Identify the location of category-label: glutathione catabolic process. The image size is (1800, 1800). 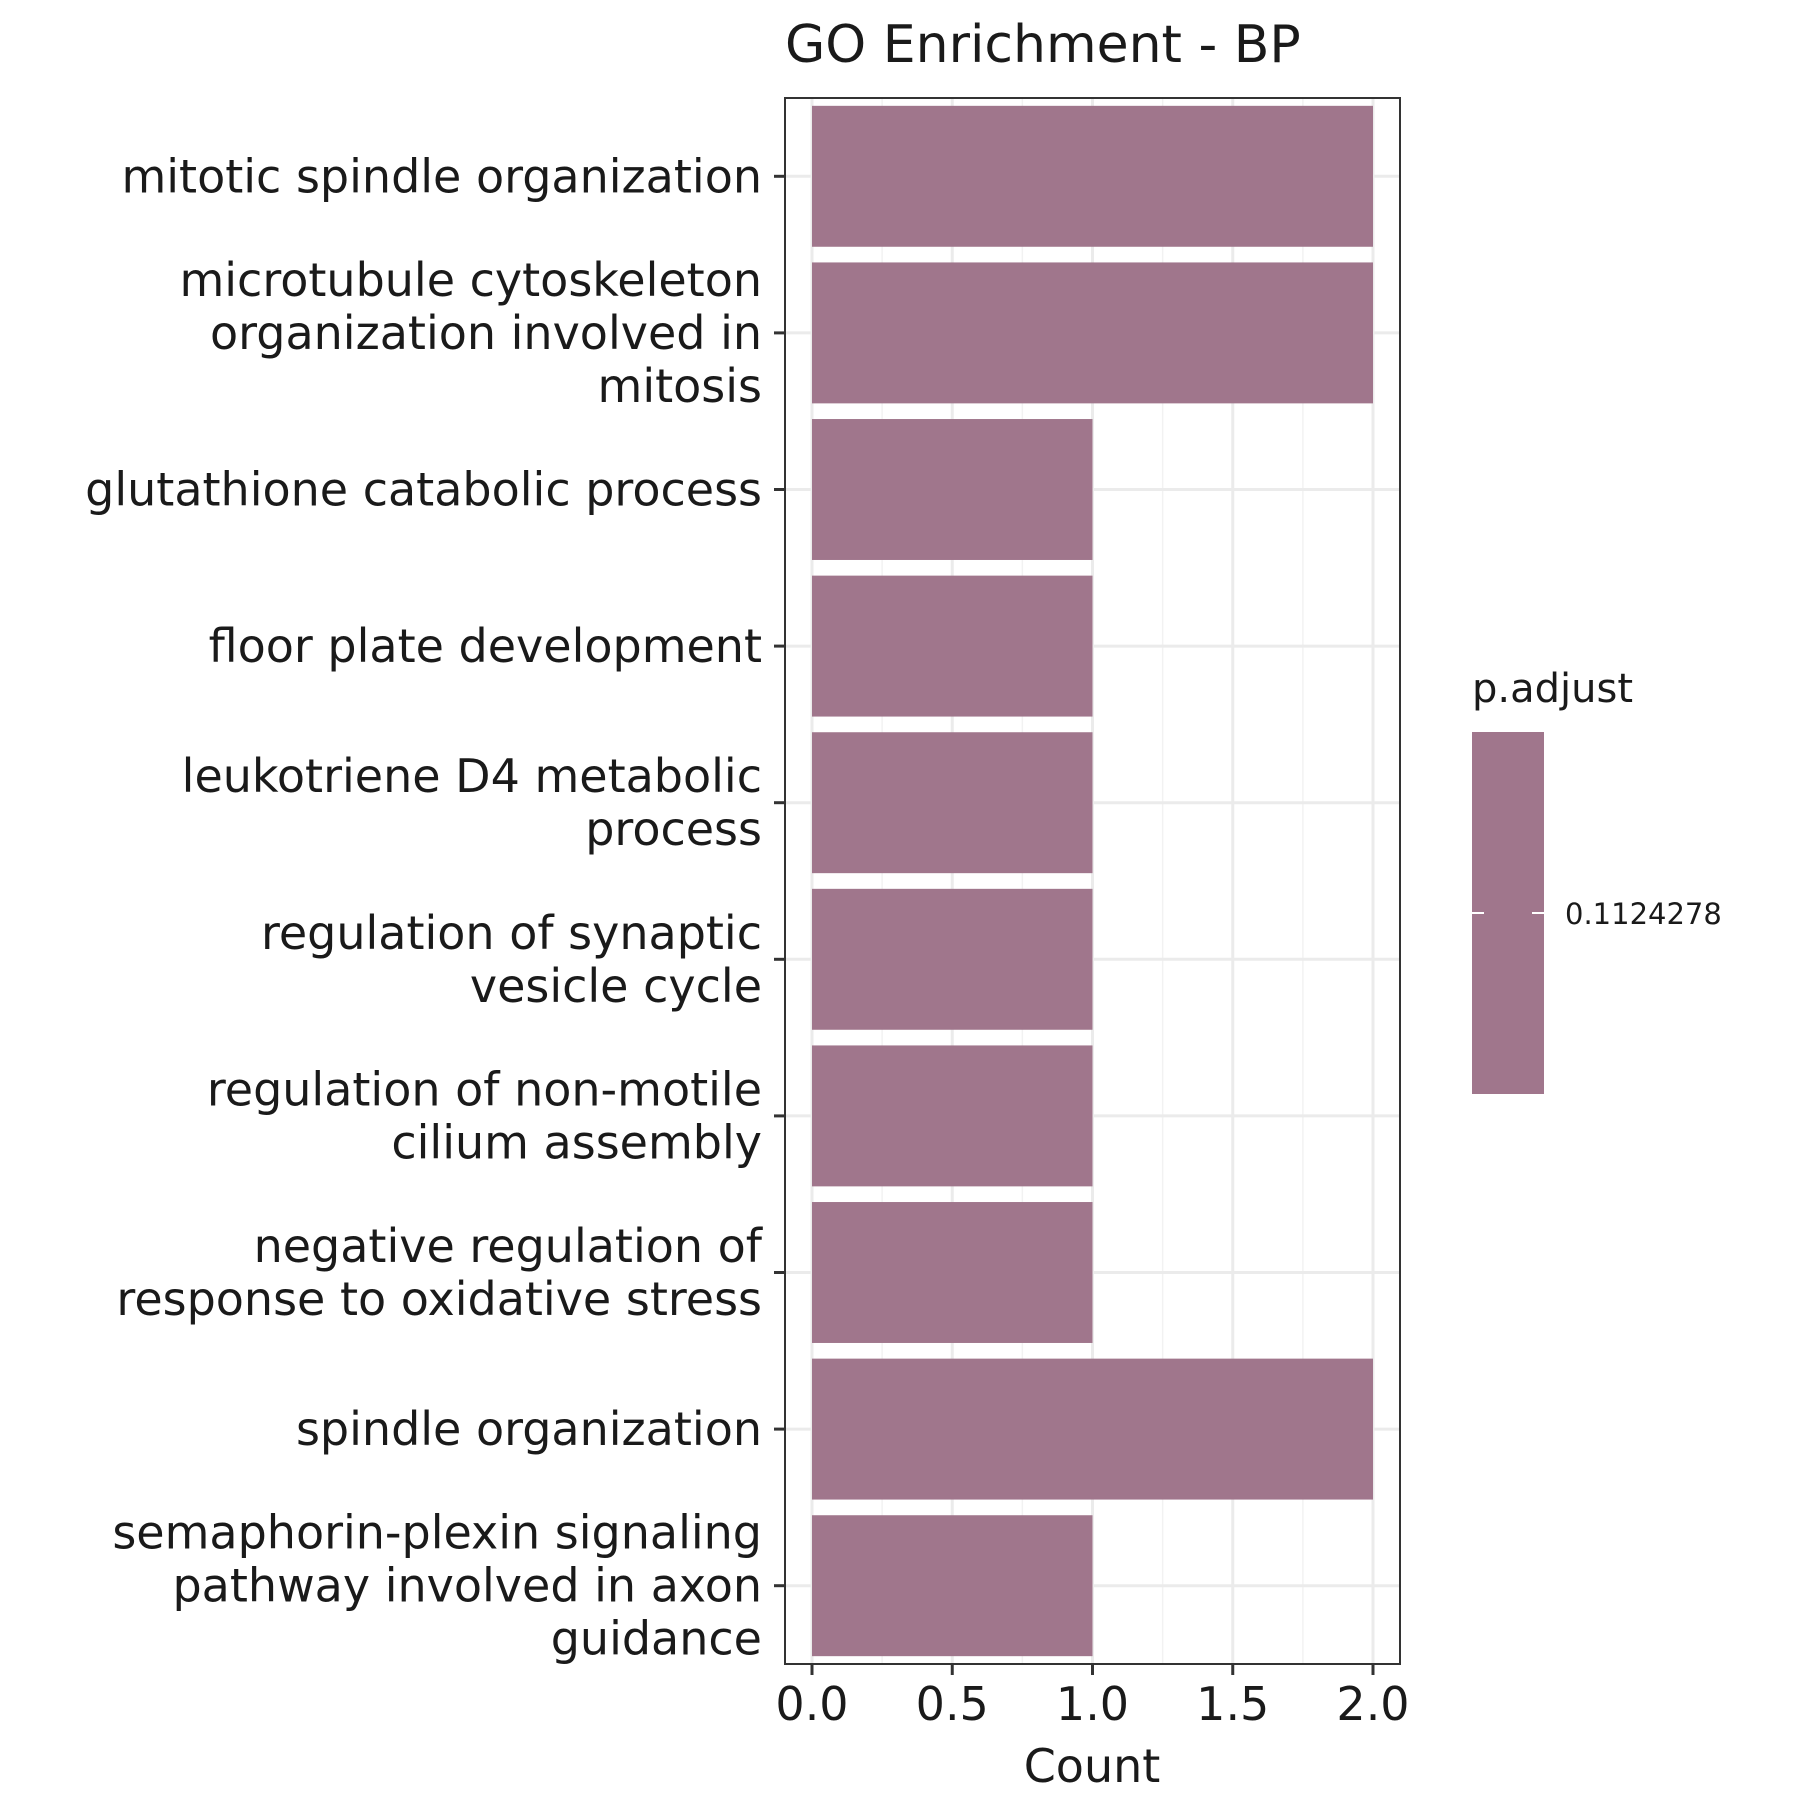
(423, 490).